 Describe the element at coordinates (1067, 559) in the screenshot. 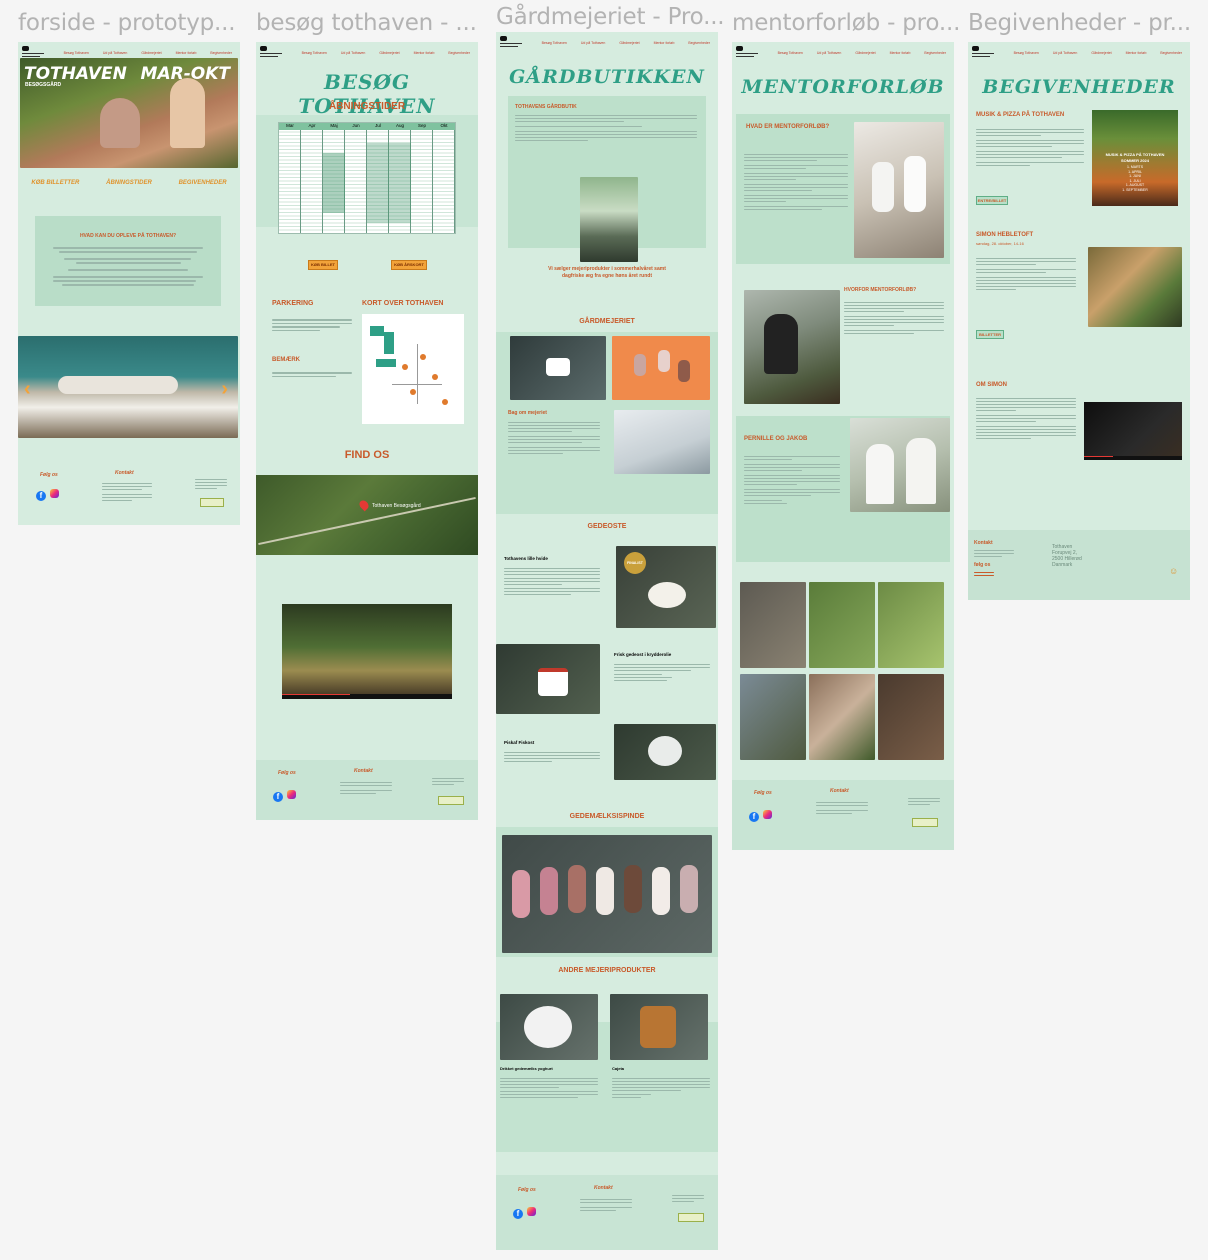

I see `address-line: 2500 Hillerød` at that location.